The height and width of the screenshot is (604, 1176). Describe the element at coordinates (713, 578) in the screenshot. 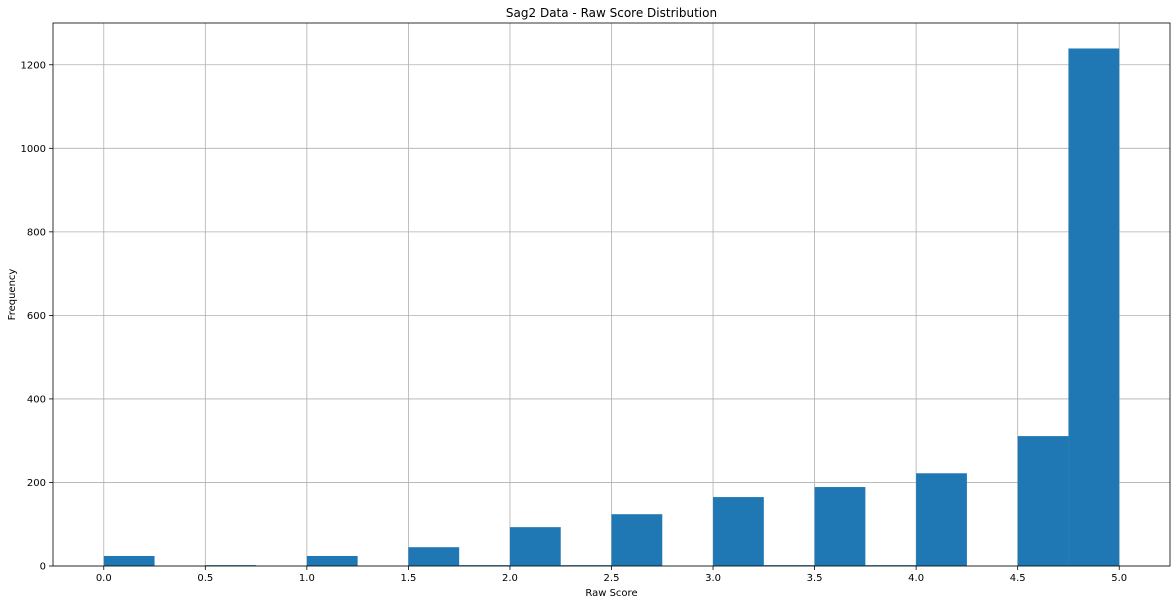

I see `x-tick-label: 3.0` at that location.